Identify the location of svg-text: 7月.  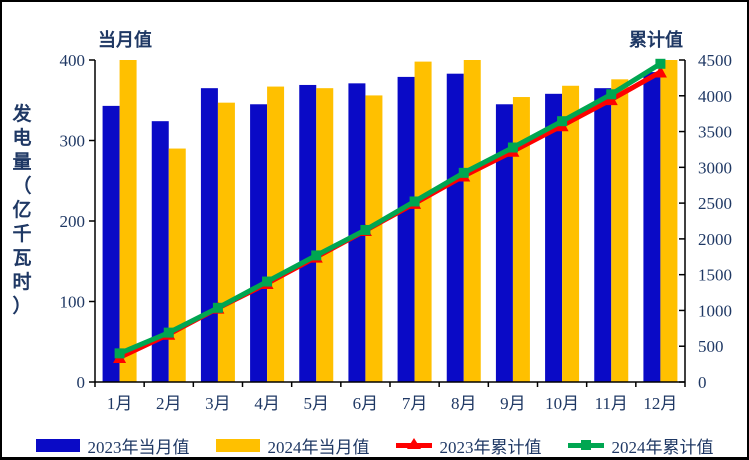
(415, 403).